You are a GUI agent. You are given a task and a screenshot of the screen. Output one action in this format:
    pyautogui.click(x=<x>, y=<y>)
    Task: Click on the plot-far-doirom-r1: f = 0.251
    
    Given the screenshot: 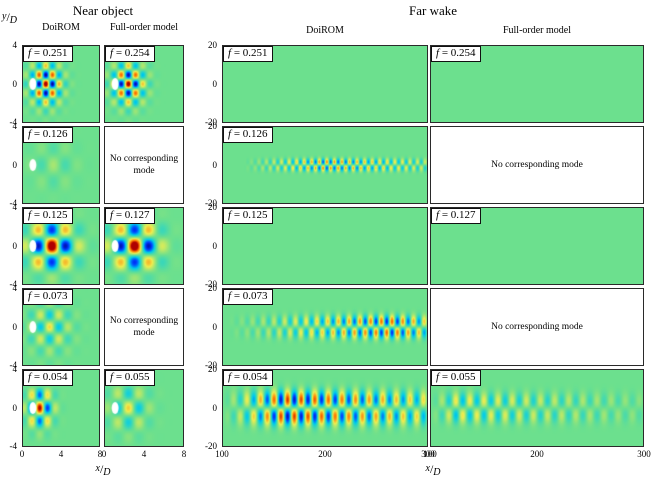 What is the action you would take?
    pyautogui.click(x=325, y=84)
    